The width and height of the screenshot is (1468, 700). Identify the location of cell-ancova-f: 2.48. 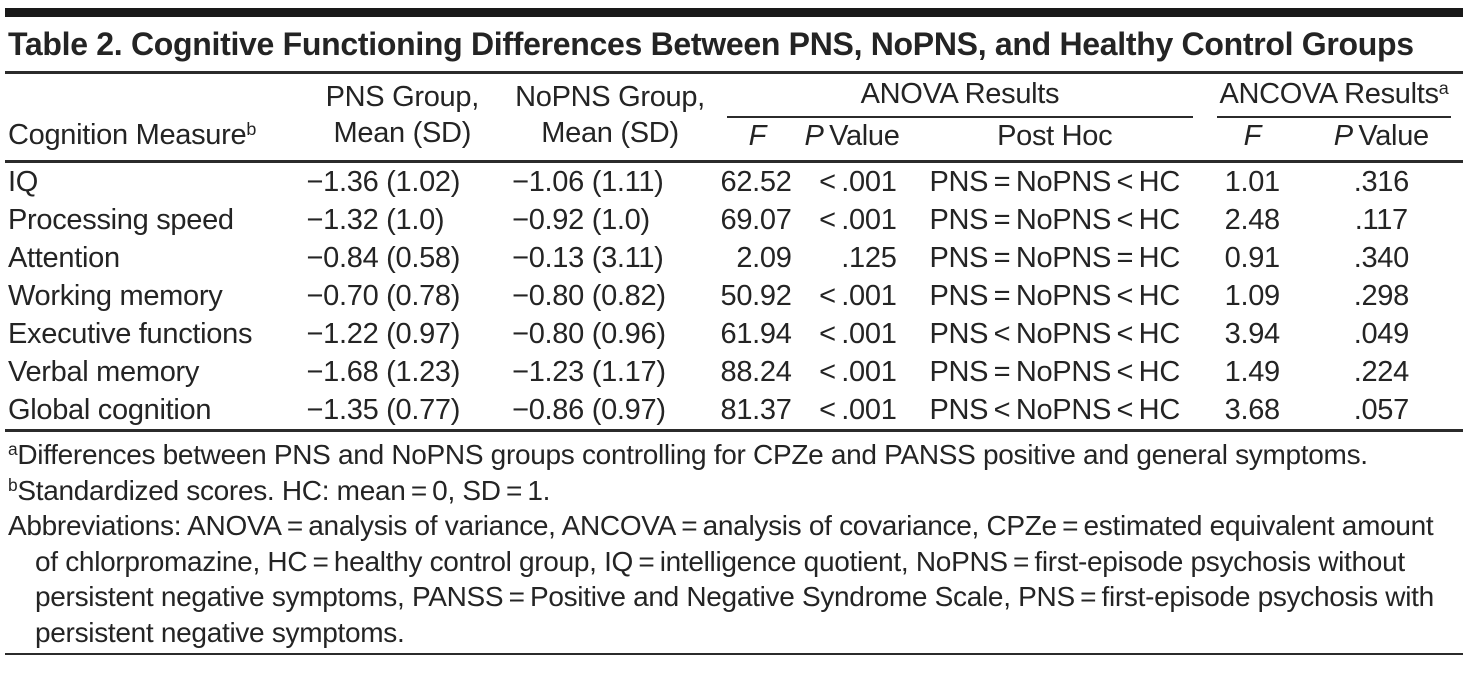
(1252, 220).